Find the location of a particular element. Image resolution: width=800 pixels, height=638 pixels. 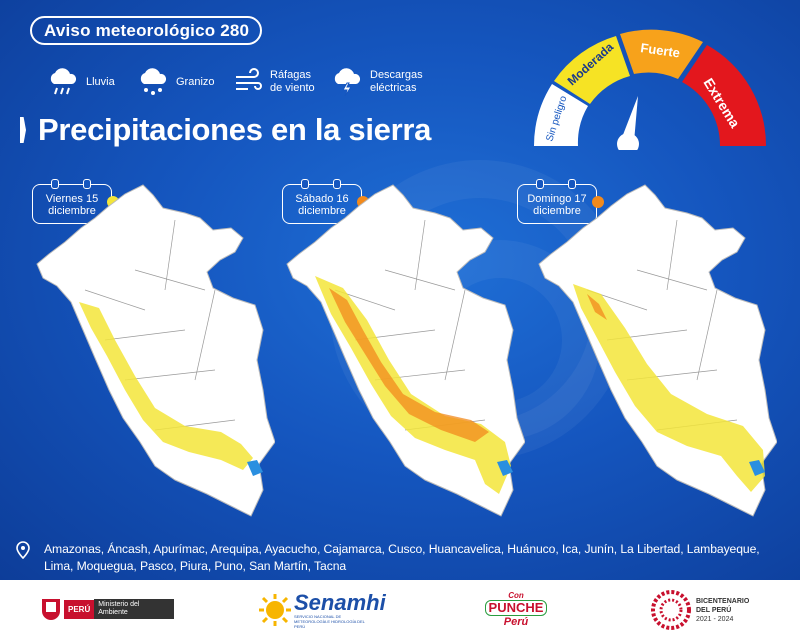

gauge-segment-none is located at coordinates (560, 115).